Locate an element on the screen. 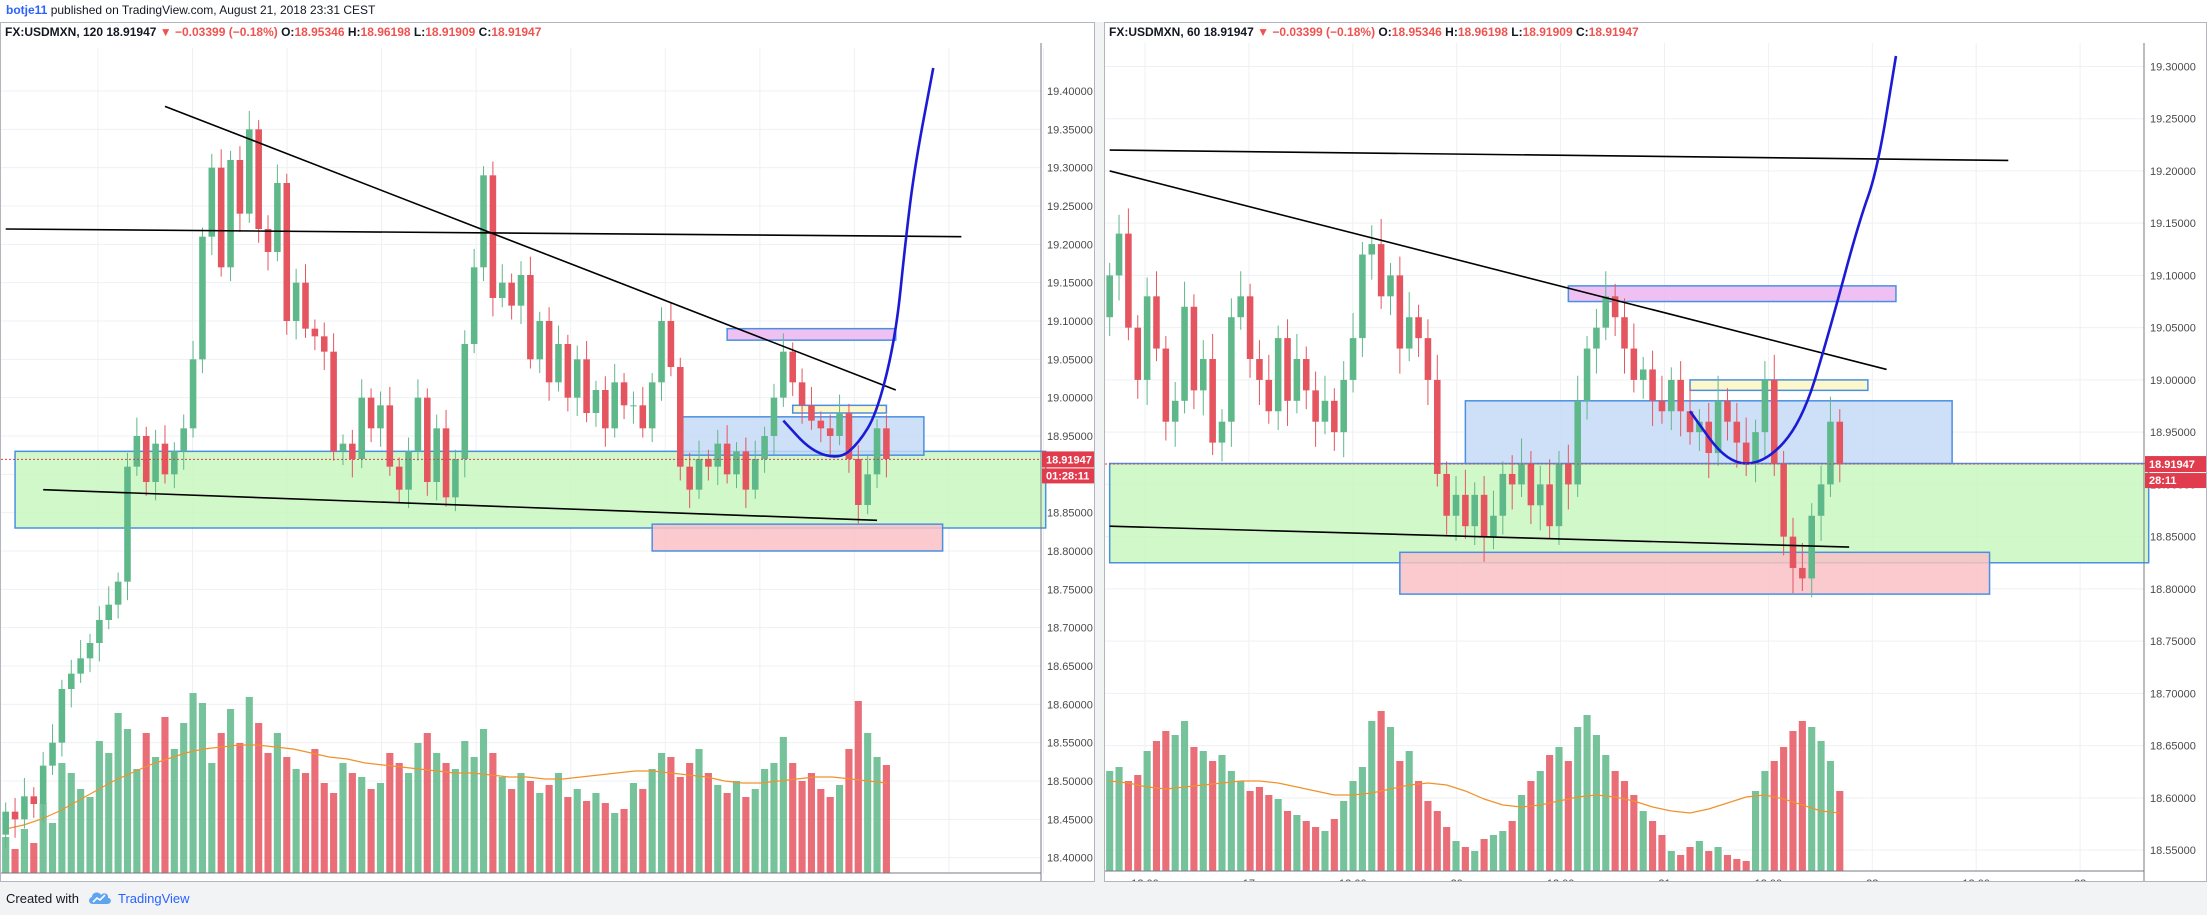  price-tick-label: 19.10000 is located at coordinates (1070, 322).